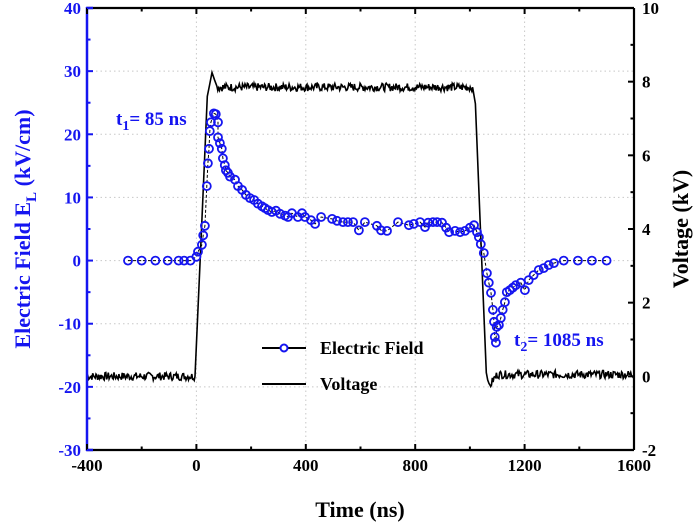 The width and height of the screenshot is (700, 527). I want to click on y-axis-left-label-unit: (kV/cm), so click(22, 150).